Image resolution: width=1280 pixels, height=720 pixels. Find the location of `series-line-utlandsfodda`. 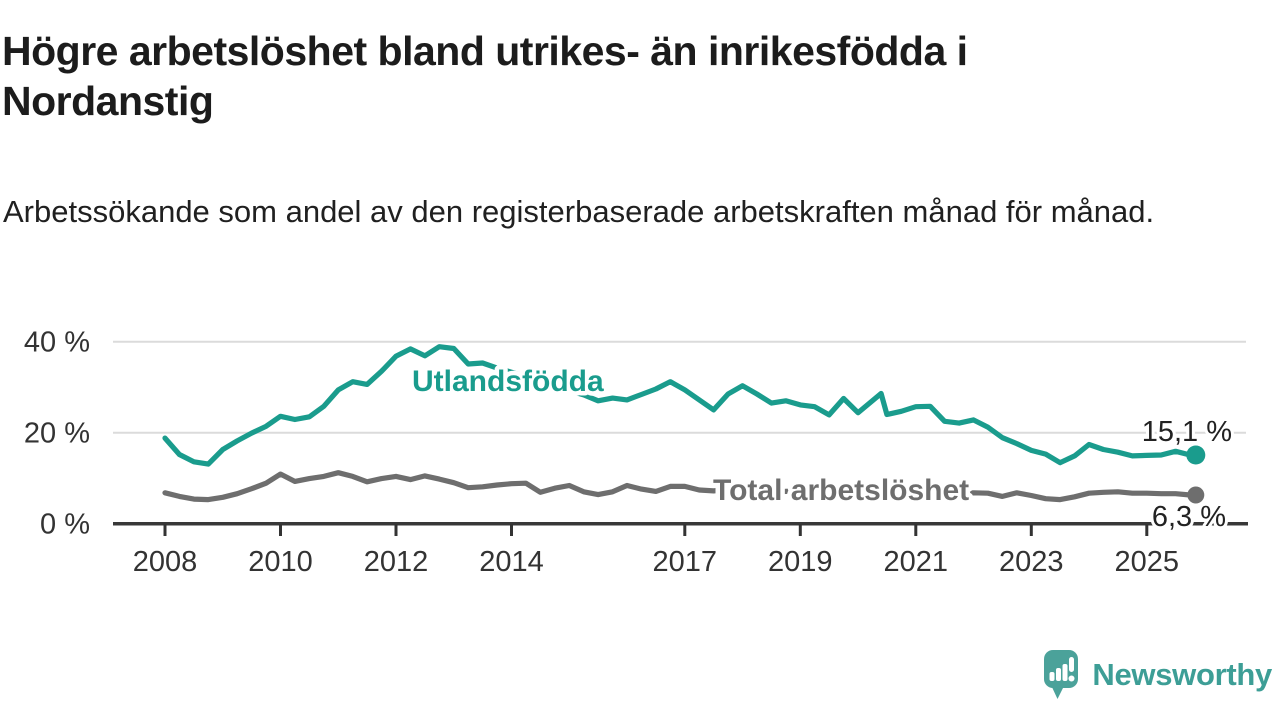

series-line-utlandsfodda is located at coordinates (680, 405).